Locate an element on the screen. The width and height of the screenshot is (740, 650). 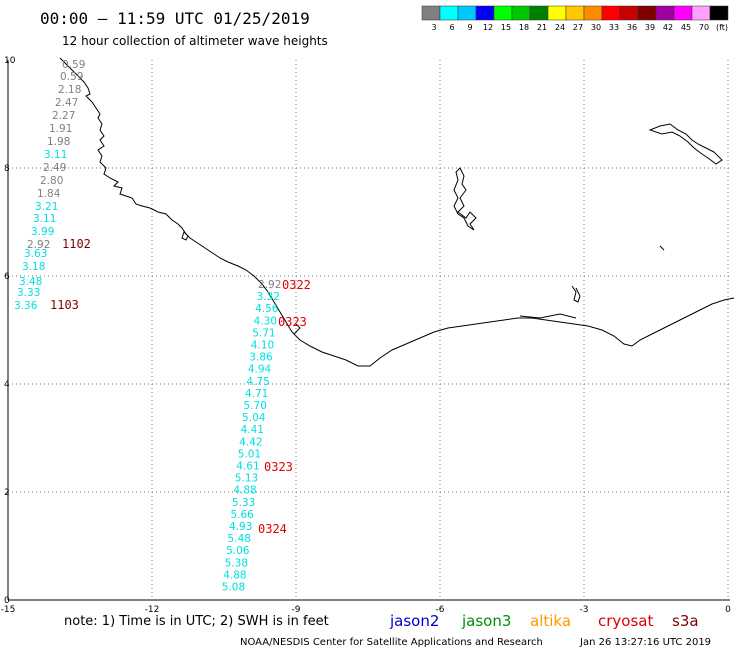
timestamp-text: Jan 26 13:27:16 UTC 2019 is located at coordinates (645, 642).